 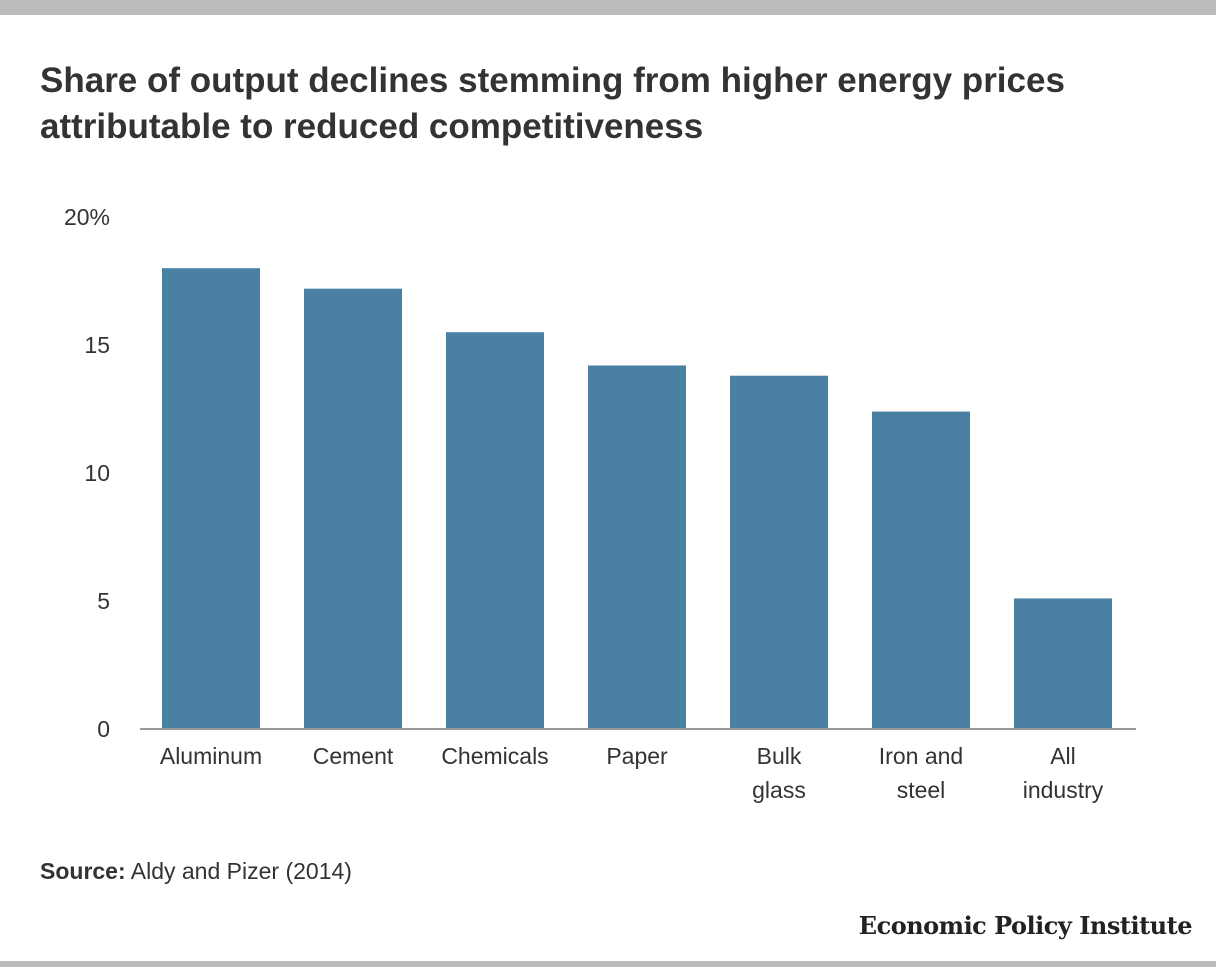 I want to click on y-tick-label: 20%, so click(x=87, y=217).